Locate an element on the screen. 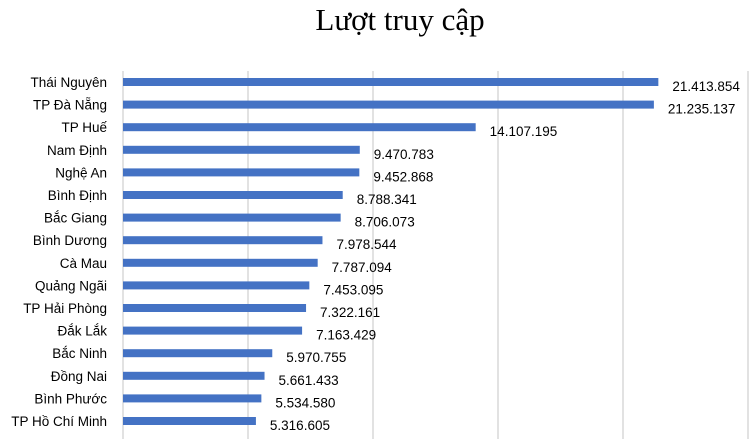 Image resolution: width=753 pixels, height=439 pixels. data-label: 8.706.073 is located at coordinates (385, 222).